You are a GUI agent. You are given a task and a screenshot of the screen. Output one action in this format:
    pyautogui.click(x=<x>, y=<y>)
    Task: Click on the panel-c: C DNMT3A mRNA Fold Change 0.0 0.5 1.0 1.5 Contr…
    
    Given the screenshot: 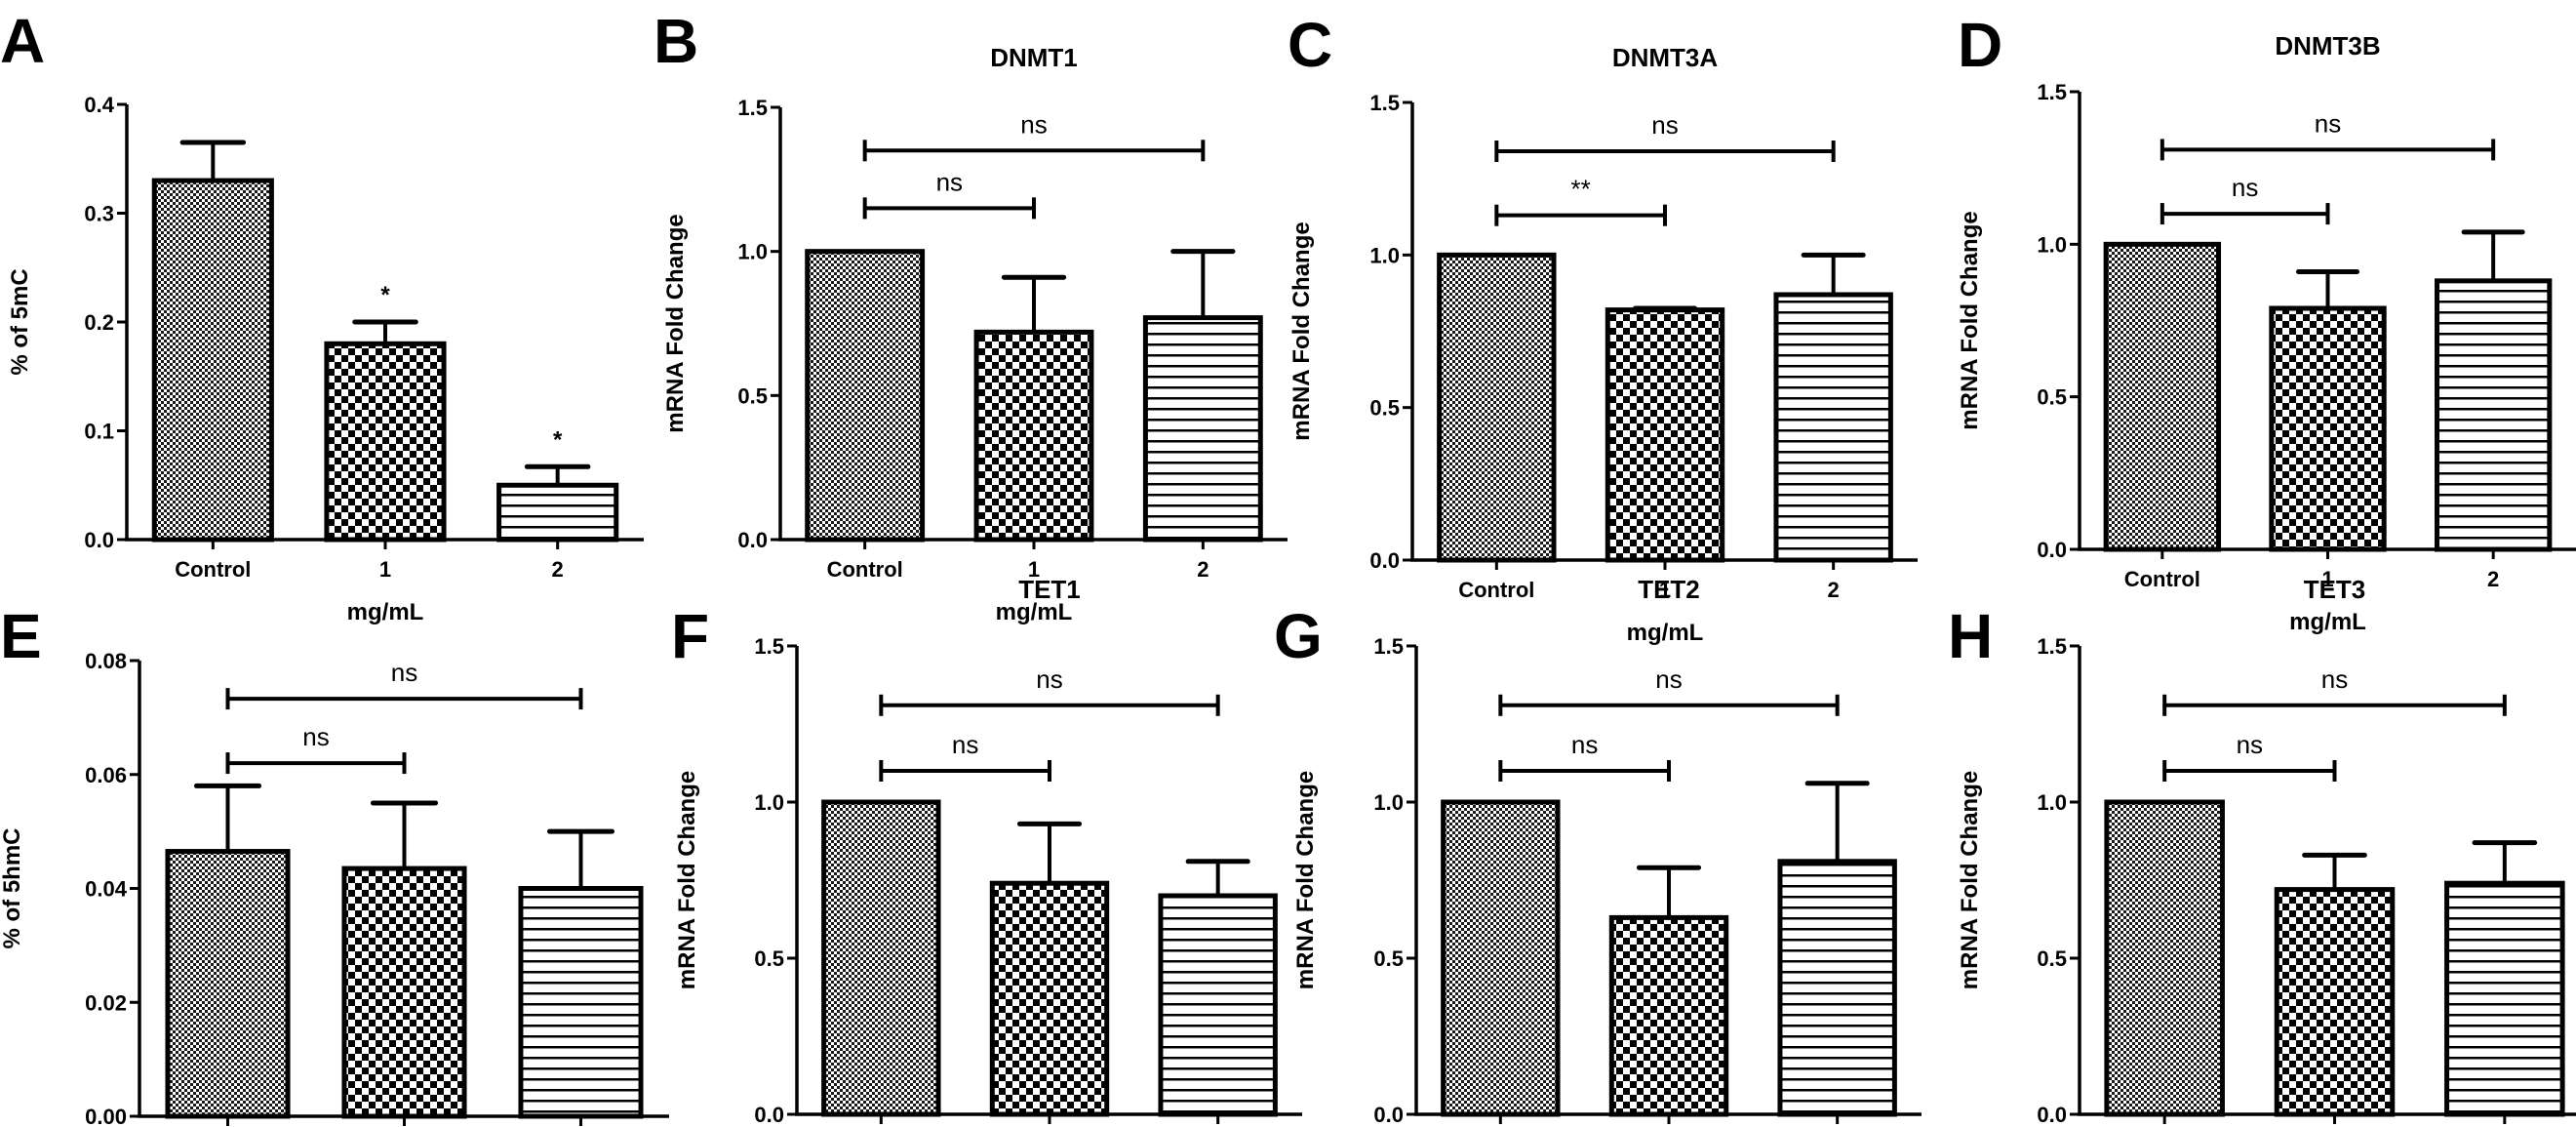 What is the action you would take?
    pyautogui.click(x=1593, y=323)
    